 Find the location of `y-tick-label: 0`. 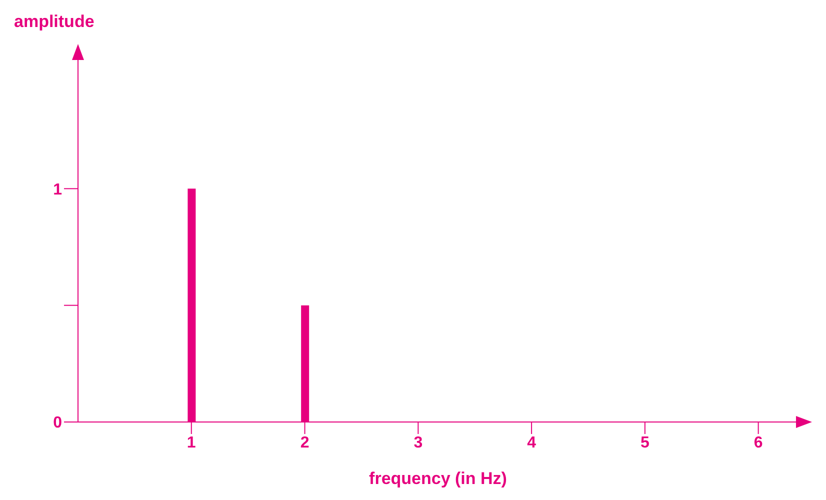

y-tick-label: 0 is located at coordinates (57, 423).